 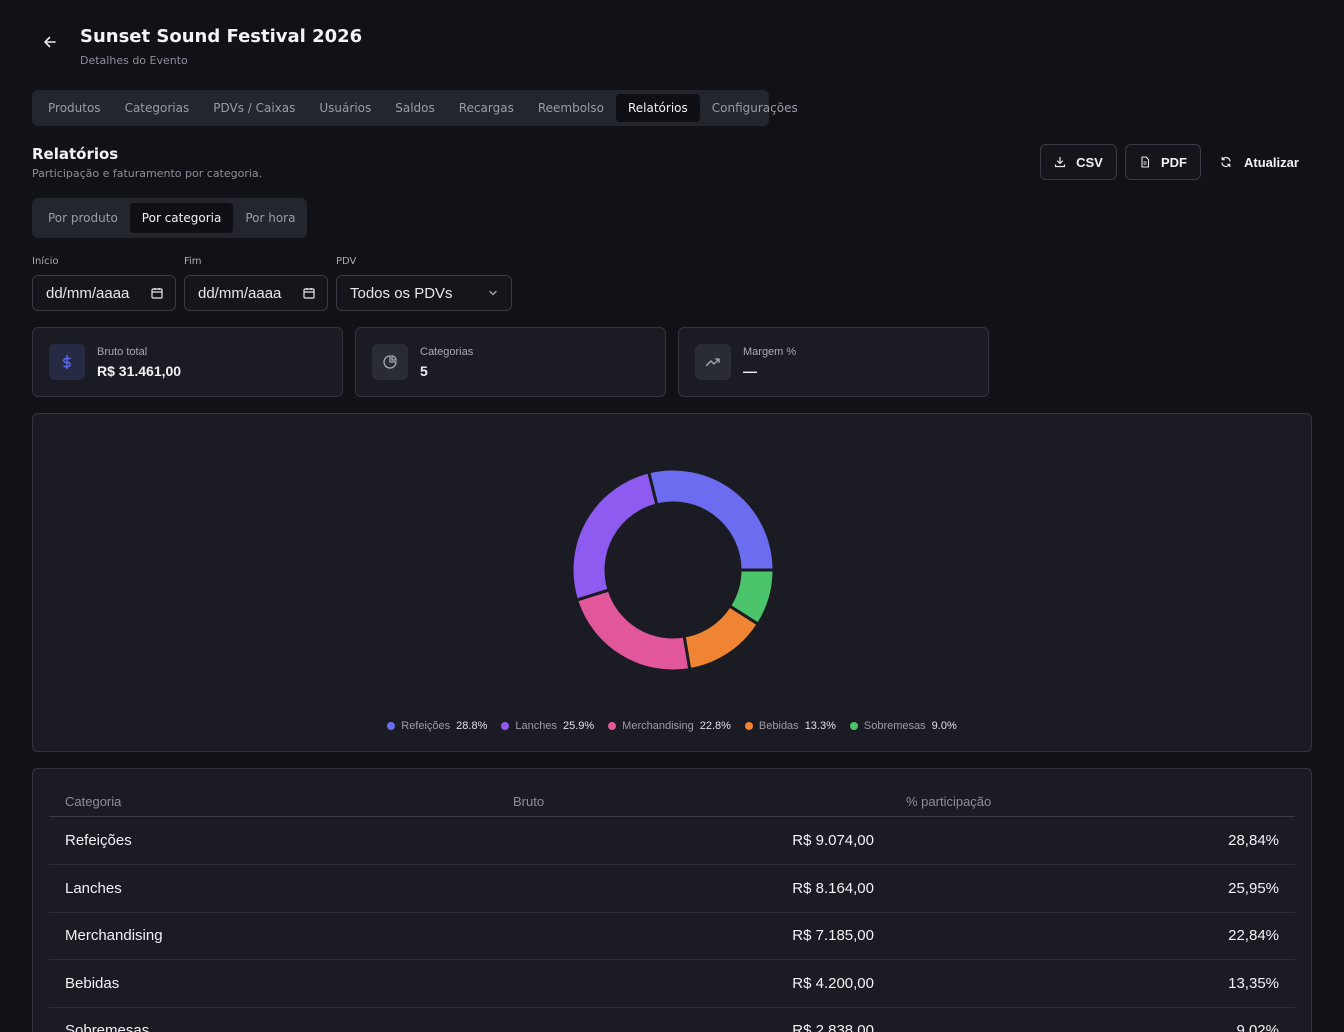 I want to click on share-cell: 22,84%, so click(x=1253, y=935).